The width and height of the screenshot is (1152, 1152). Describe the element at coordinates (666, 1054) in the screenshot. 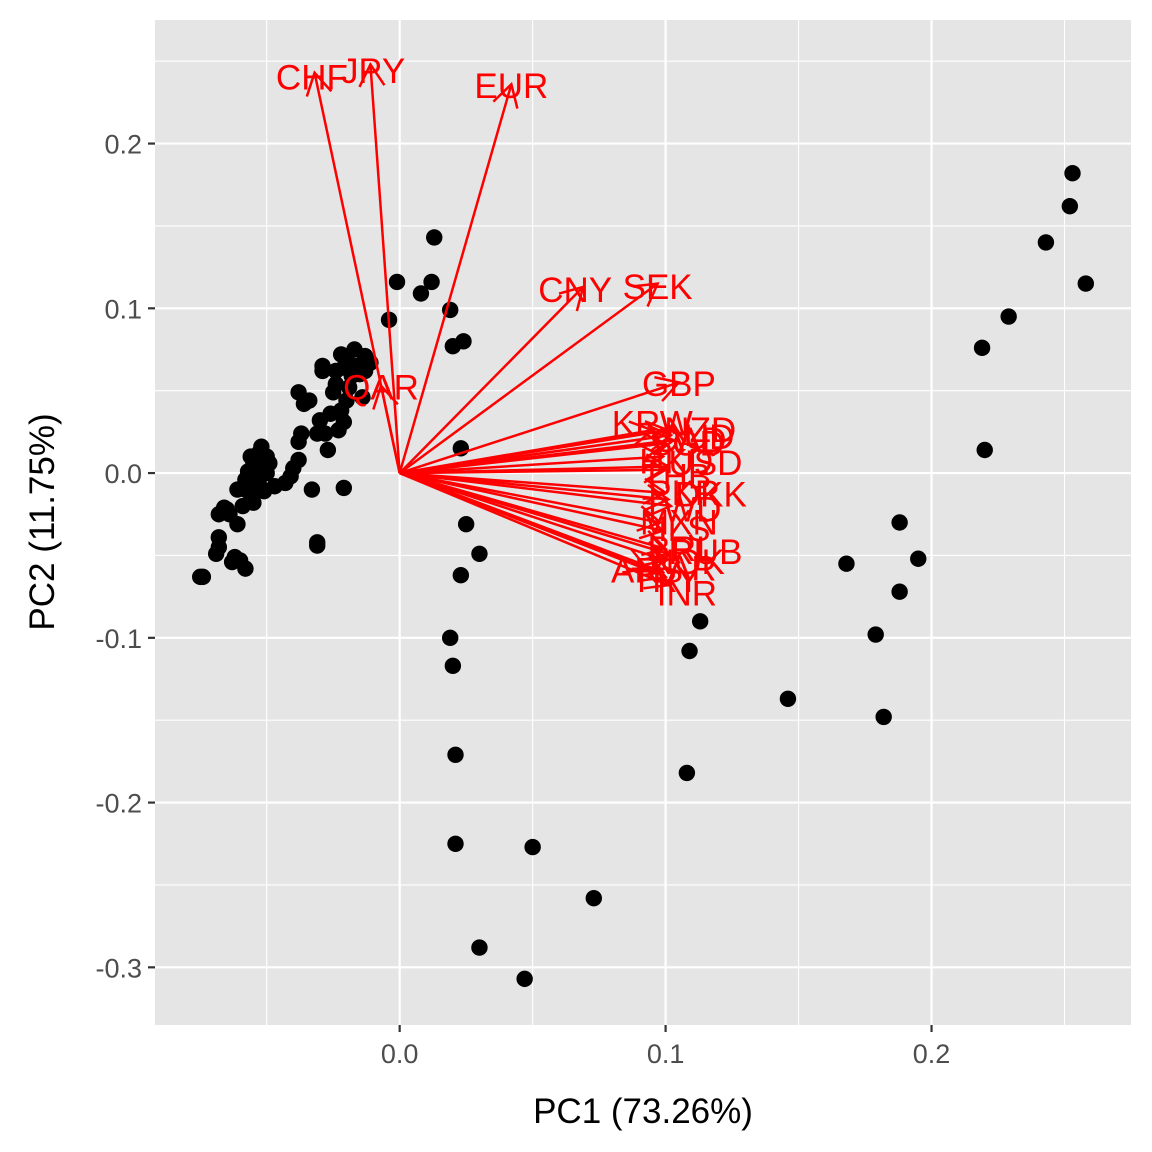

I see `x-tick-label: 0.1` at that location.